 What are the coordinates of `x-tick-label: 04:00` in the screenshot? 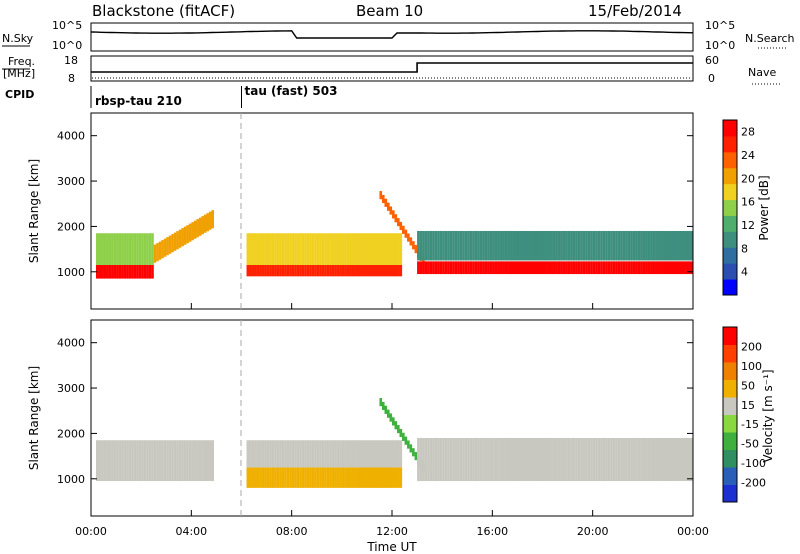 It's located at (191, 531).